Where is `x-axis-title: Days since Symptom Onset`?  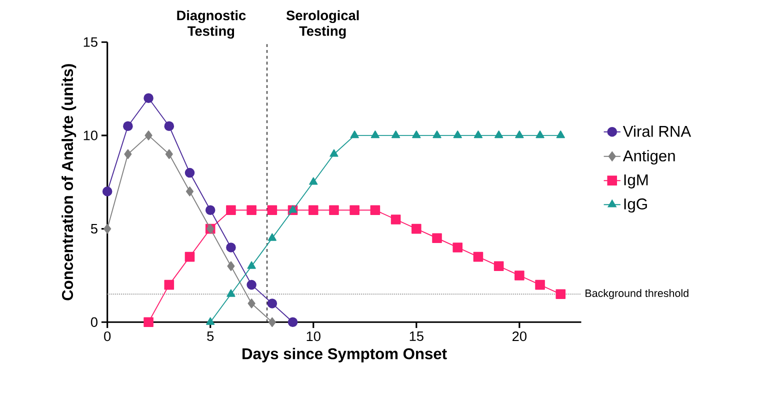
x-axis-title: Days since Symptom Onset is located at coordinates (344, 355).